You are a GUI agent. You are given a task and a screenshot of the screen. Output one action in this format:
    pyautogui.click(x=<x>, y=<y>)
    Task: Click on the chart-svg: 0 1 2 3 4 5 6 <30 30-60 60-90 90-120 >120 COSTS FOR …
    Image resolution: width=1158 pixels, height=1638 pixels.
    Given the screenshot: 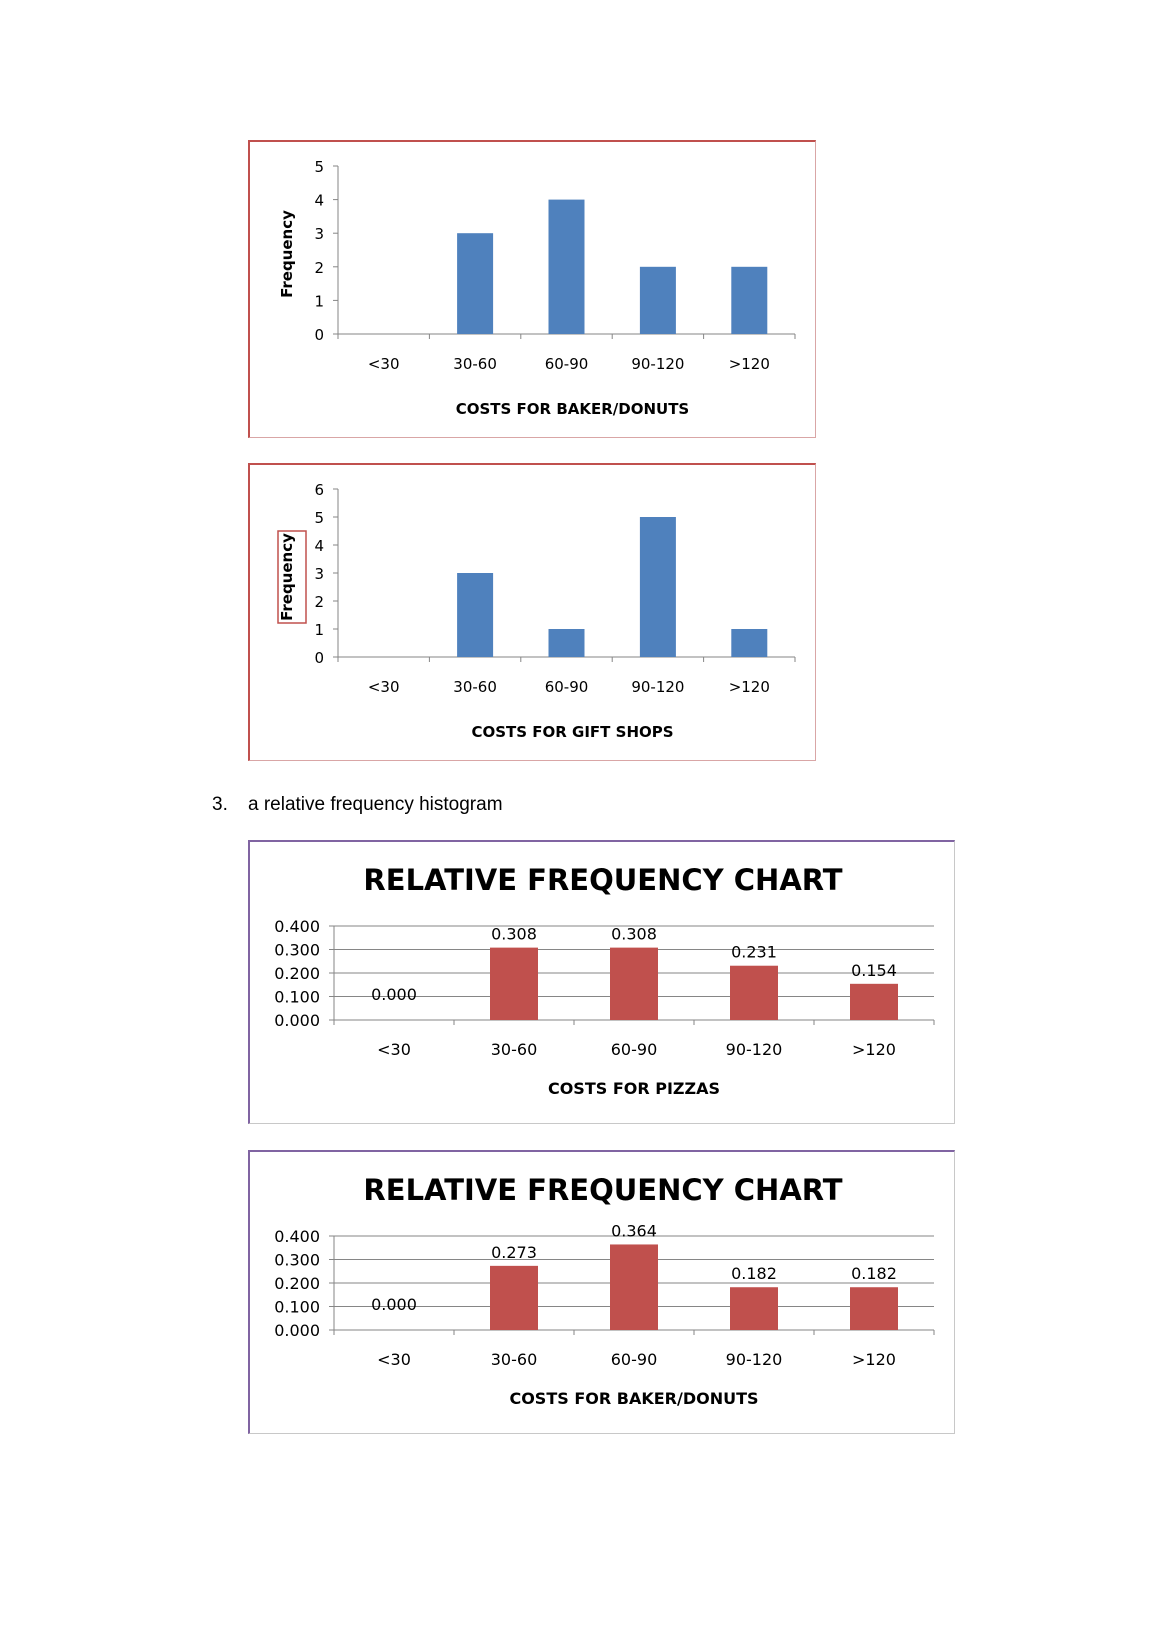 What is the action you would take?
    pyautogui.click(x=536, y=611)
    